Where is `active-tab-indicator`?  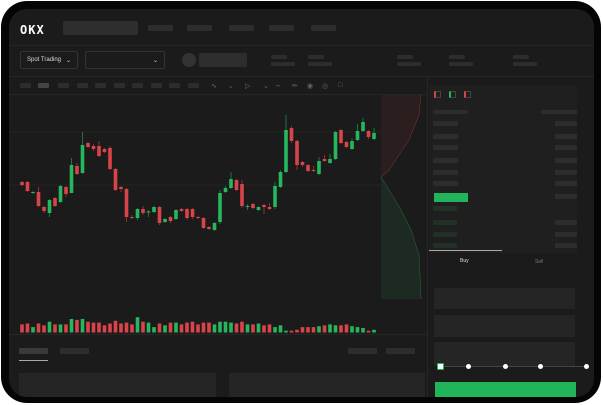 active-tab-indicator is located at coordinates (33, 360).